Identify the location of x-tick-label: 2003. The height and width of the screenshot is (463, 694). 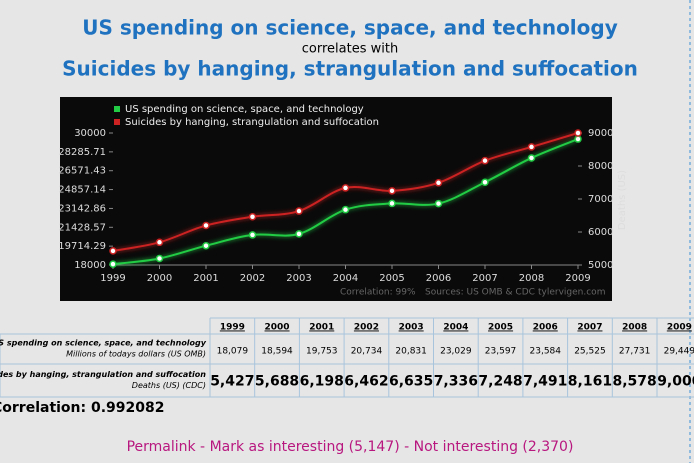
(298, 278).